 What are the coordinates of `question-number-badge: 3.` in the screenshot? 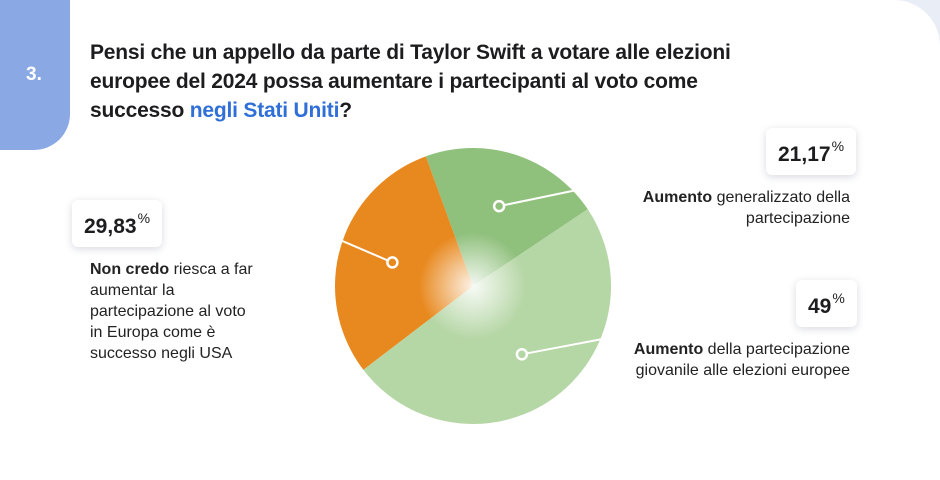 It's located at (35, 75).